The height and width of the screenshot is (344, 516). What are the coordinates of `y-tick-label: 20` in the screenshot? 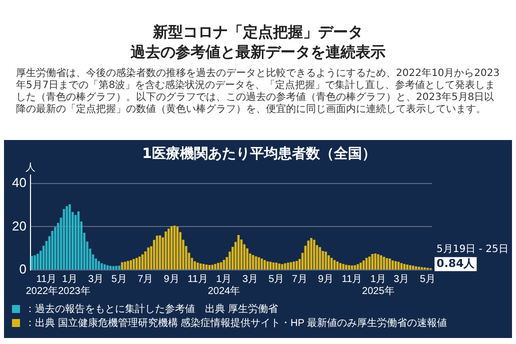 It's located at (19, 226).